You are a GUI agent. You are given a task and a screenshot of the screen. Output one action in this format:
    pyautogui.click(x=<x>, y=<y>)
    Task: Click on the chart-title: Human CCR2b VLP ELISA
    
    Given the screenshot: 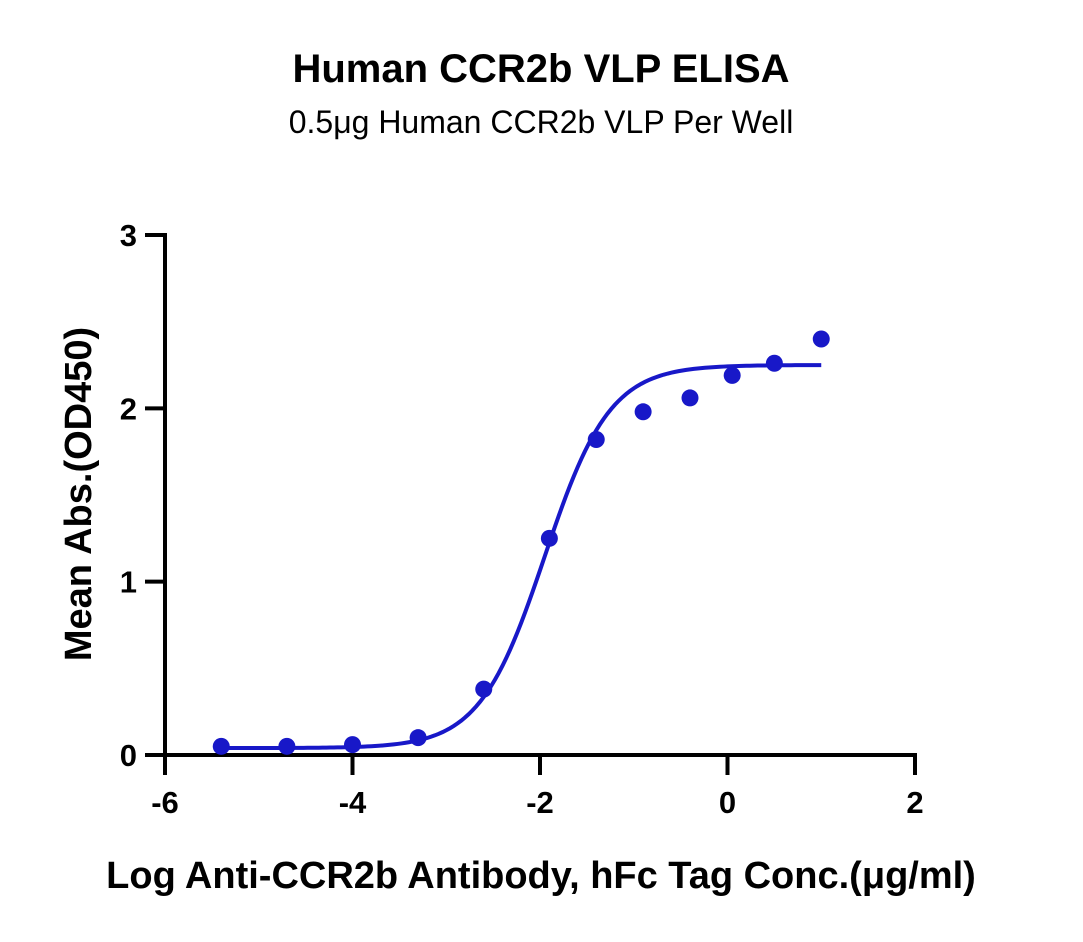 What is the action you would take?
    pyautogui.click(x=540, y=69)
    